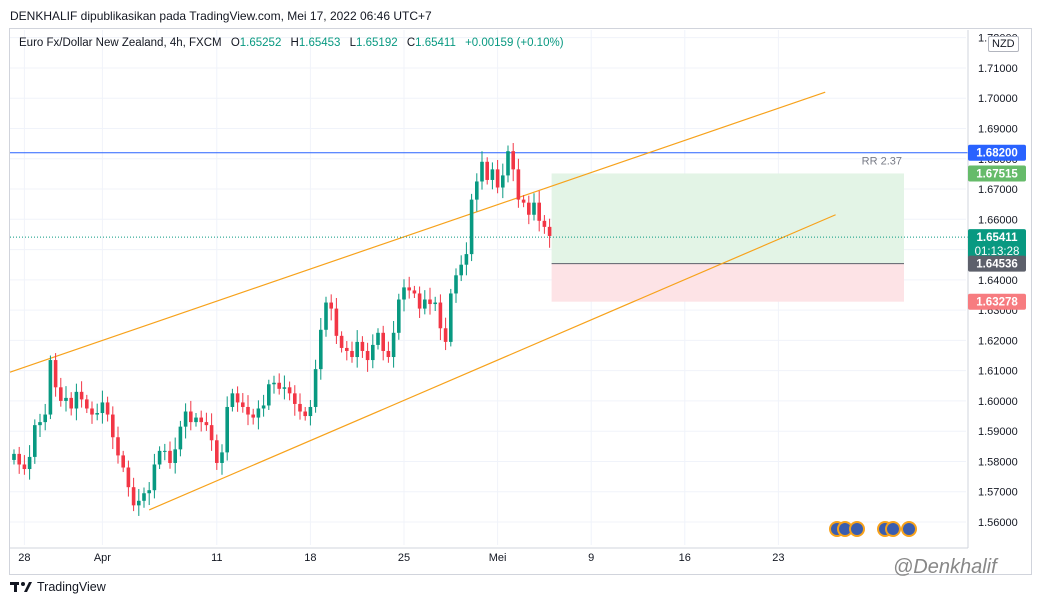  Describe the element at coordinates (319, 43) in the screenshot. I see `high-value: 1.65453` at that location.